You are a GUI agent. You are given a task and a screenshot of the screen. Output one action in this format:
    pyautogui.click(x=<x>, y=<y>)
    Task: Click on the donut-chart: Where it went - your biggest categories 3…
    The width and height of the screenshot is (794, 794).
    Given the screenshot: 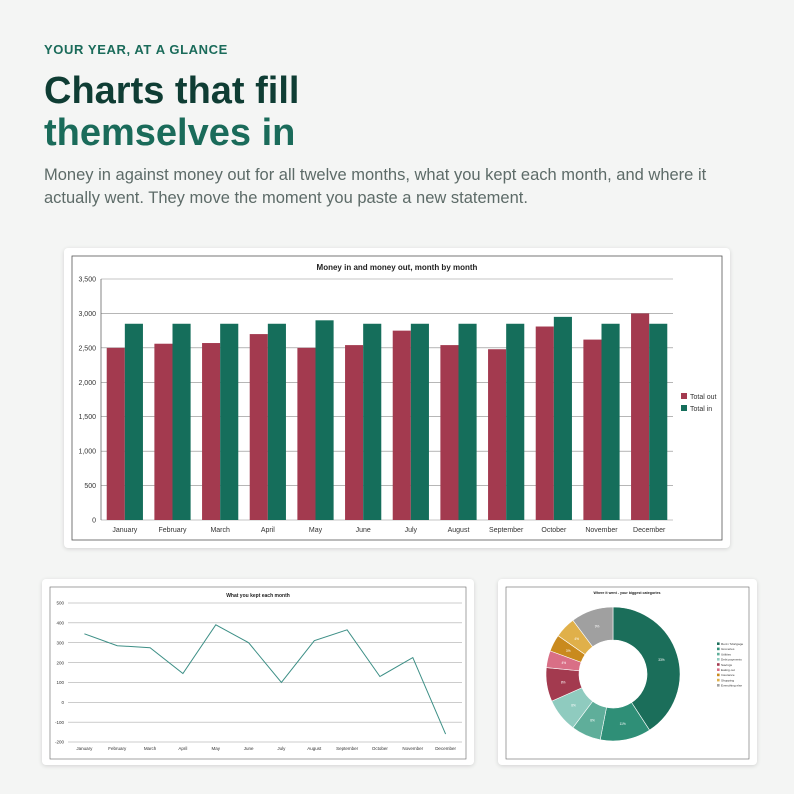 What is the action you would take?
    pyautogui.click(x=627, y=673)
    